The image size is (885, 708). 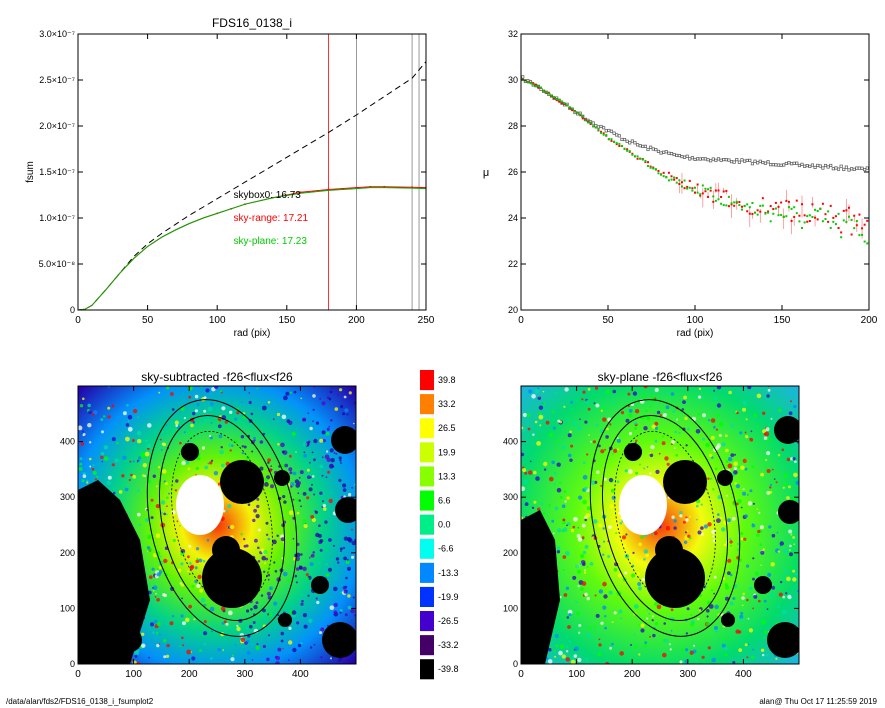 I want to click on colorbar-label: -6.6, so click(x=446, y=549).